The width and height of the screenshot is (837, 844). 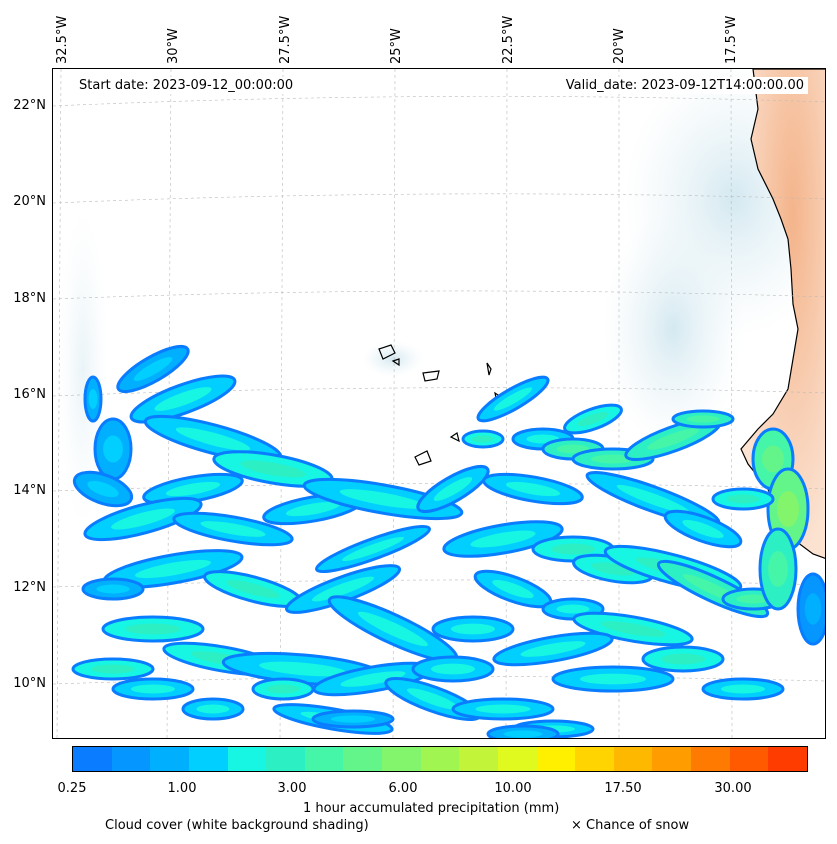 What do you see at coordinates (431, 808) in the screenshot?
I see `colorbar-label: 1 hour accumulated precipitation (mm)` at bounding box center [431, 808].